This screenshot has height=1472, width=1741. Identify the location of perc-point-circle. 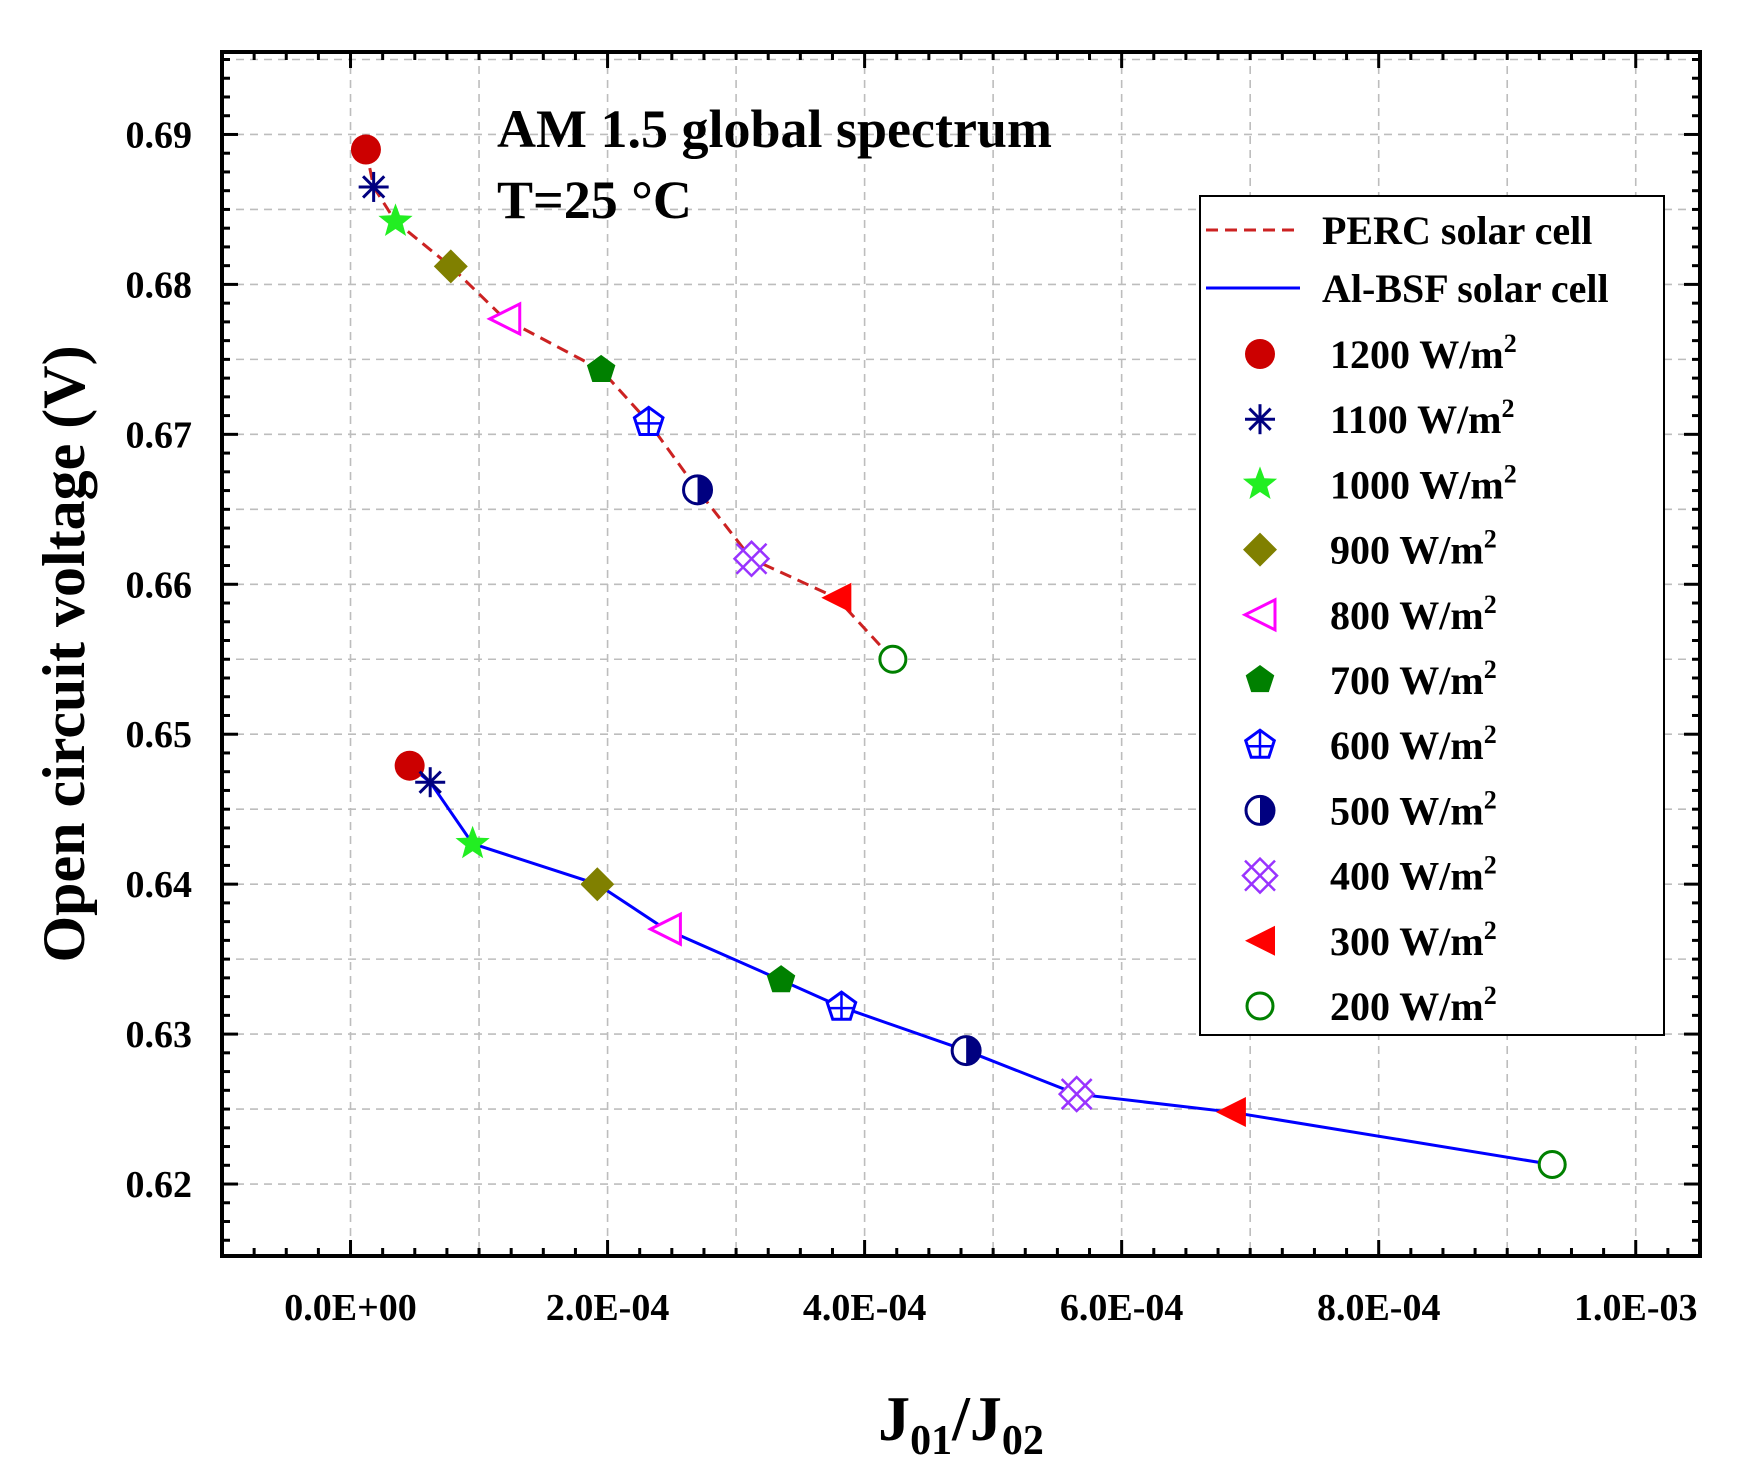
(365, 149).